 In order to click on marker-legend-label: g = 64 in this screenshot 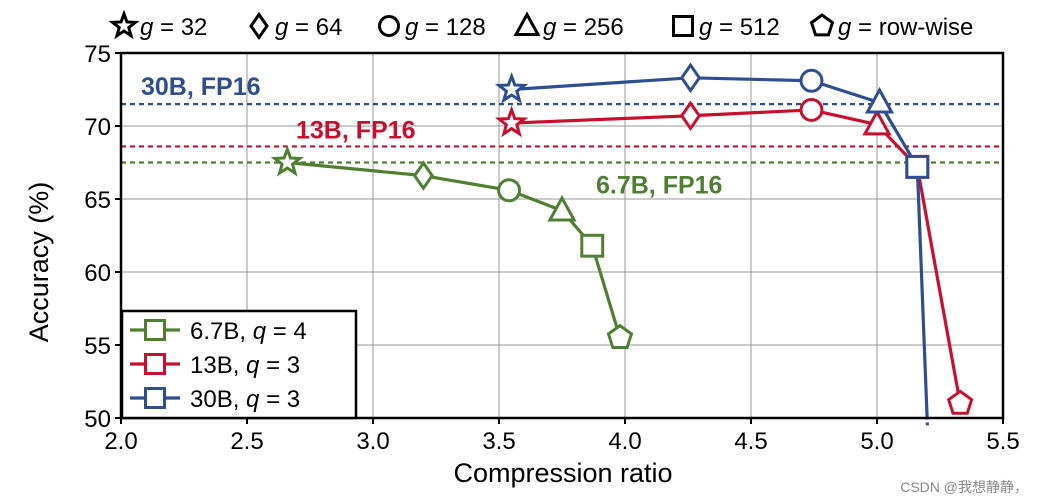, I will do `click(308, 27)`.